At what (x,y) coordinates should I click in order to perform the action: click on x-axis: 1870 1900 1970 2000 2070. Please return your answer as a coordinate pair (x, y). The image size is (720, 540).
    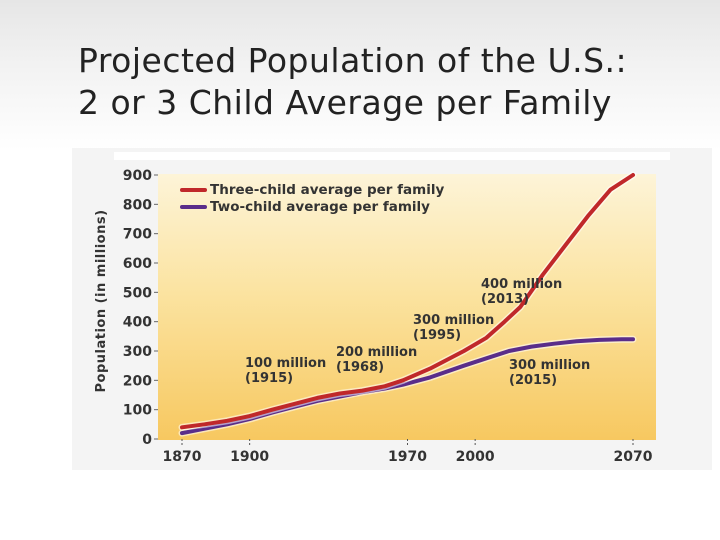
    Looking at the image, I should click on (408, 452).